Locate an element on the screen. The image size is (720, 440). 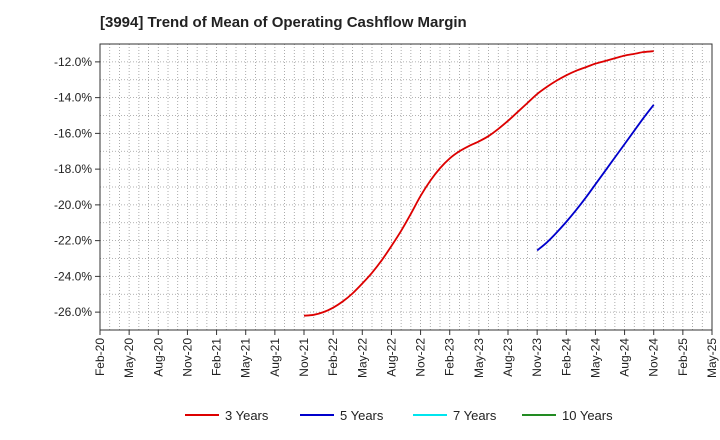
x-tick-label: Feb-23 is located at coordinates (450, 357).